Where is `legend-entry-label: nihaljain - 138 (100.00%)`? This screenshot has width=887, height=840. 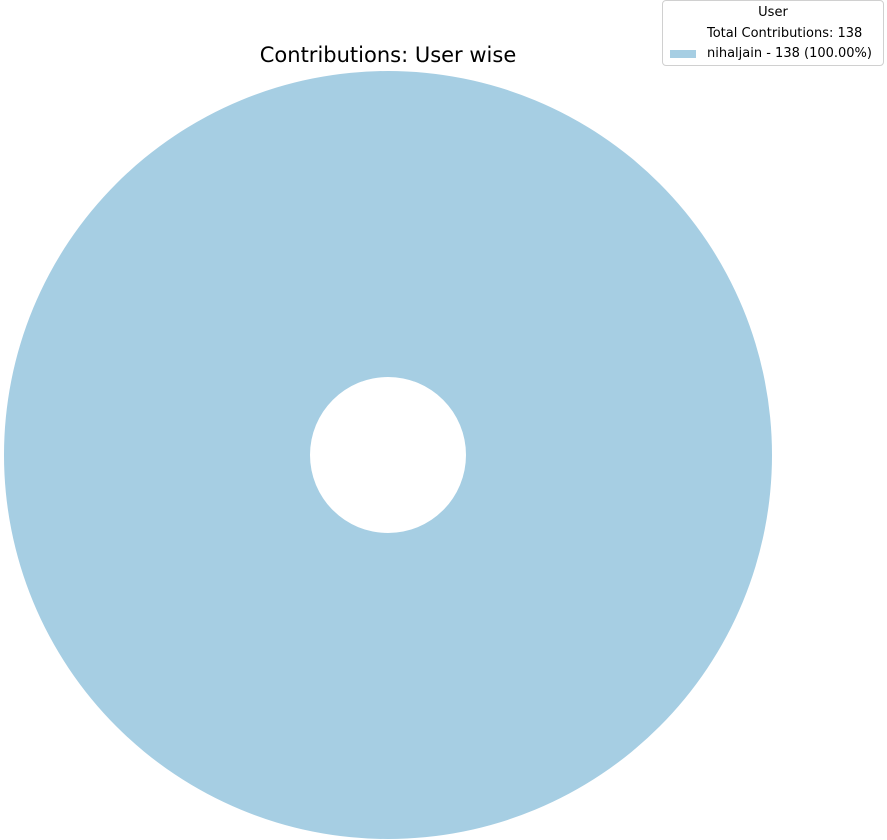 legend-entry-label: nihaljain - 138 (100.00%) is located at coordinates (789, 53).